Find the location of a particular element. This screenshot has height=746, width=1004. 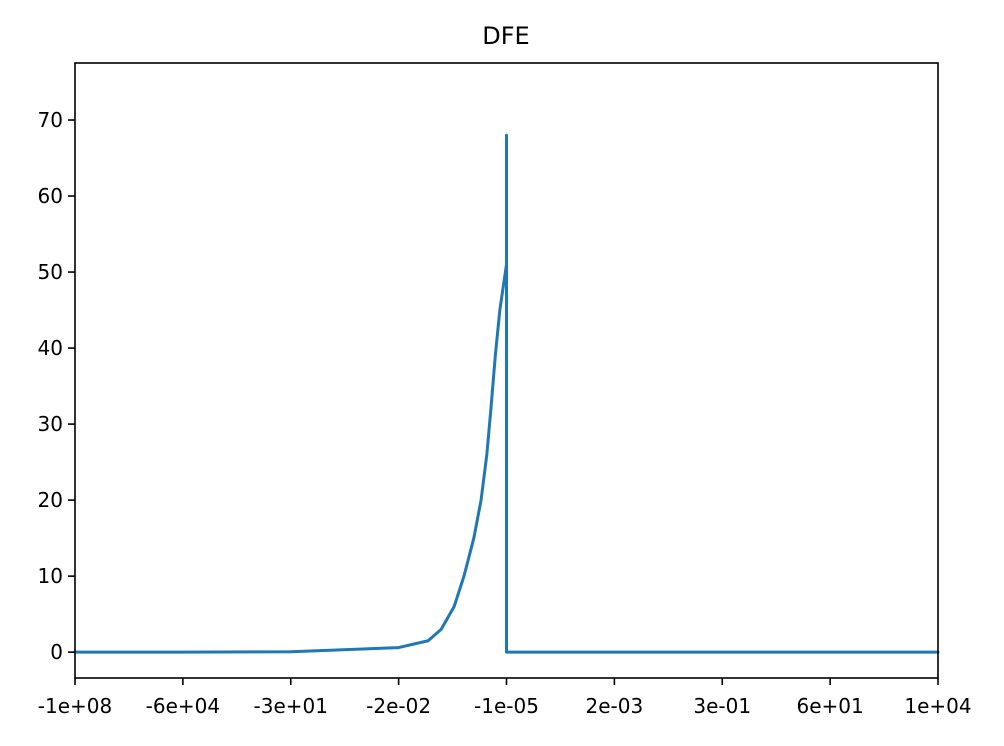

y-tick-label: 30 is located at coordinates (50, 424).